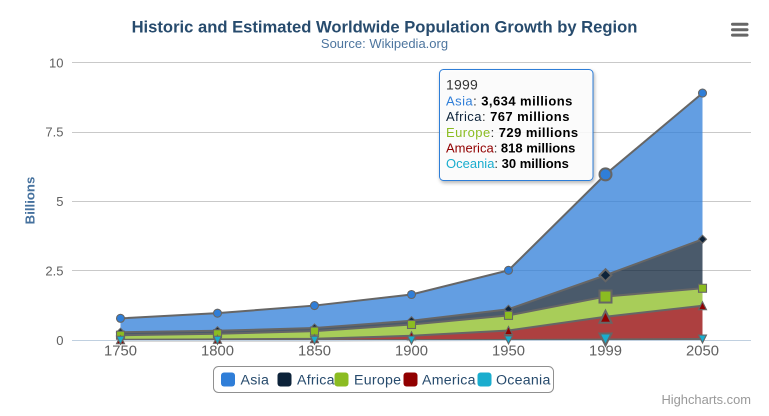 Image resolution: width=769 pixels, height=416 pixels. Describe the element at coordinates (120, 352) in the screenshot. I see `svg-text: 1750` at that location.